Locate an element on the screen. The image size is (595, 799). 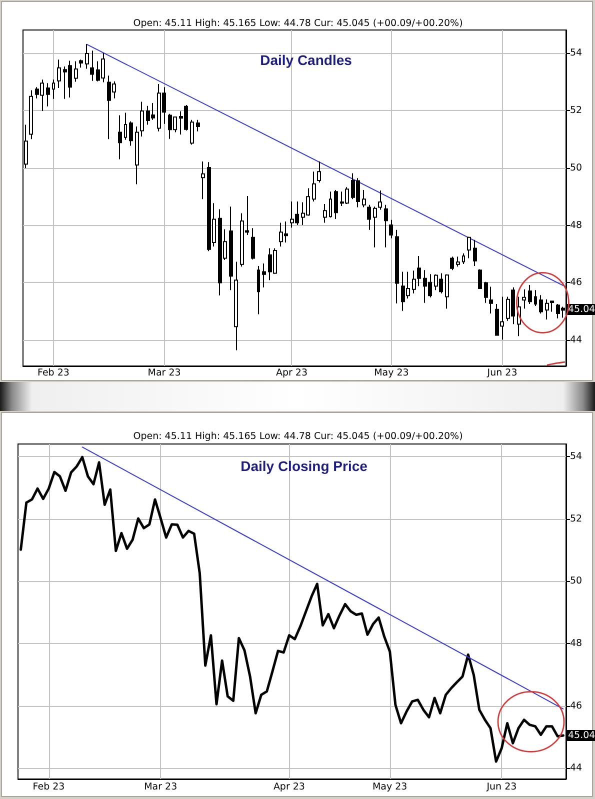
text: Daily Candles is located at coordinates (306, 60).